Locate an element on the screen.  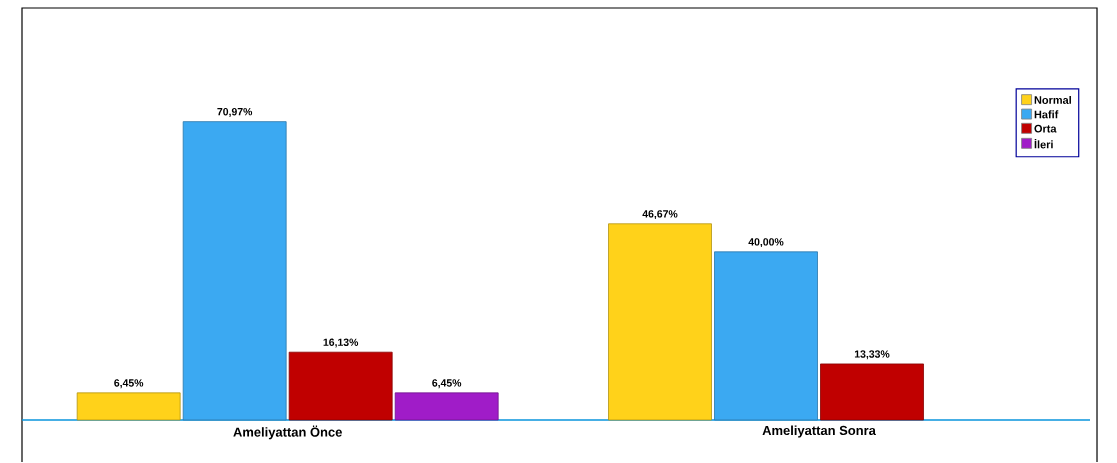
data-label: 70,97% is located at coordinates (235, 113).